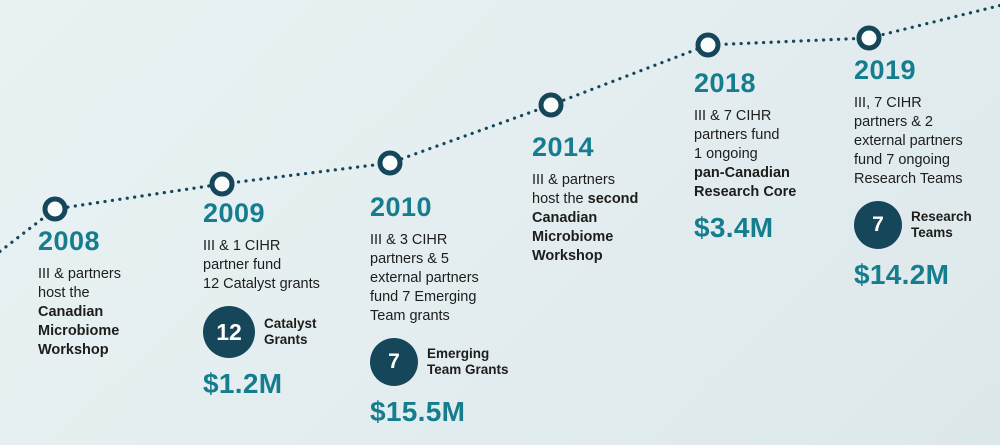 The width and height of the screenshot is (1000, 445). I want to click on grant-badge-label-line: Grants, so click(286, 339).